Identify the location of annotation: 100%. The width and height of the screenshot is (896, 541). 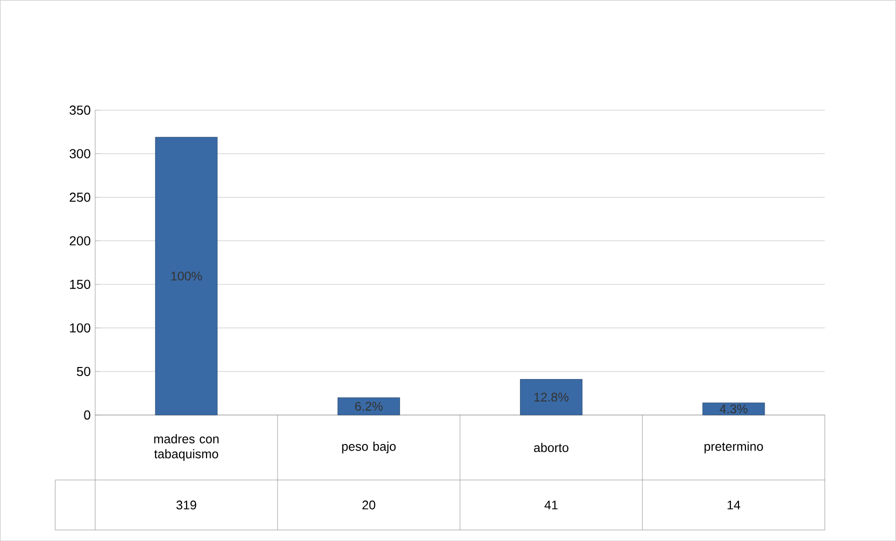
(186, 276).